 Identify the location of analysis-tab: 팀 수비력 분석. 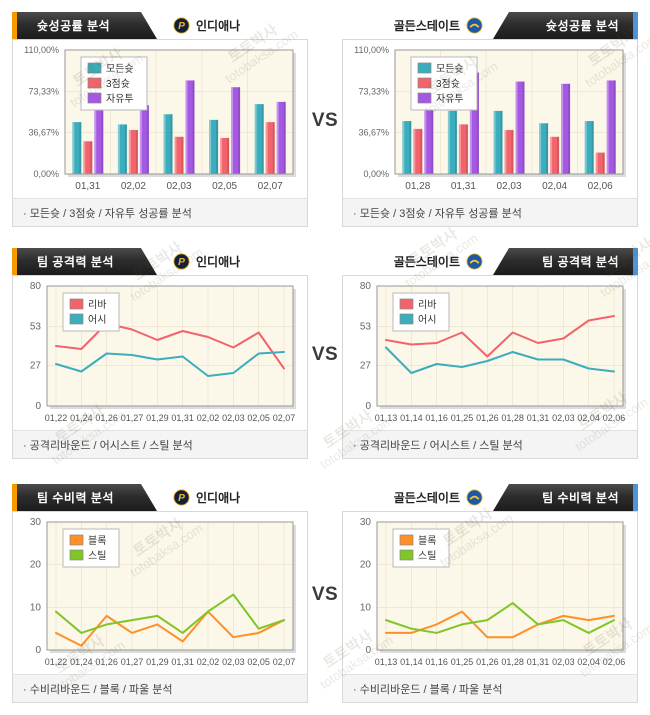
(87, 497).